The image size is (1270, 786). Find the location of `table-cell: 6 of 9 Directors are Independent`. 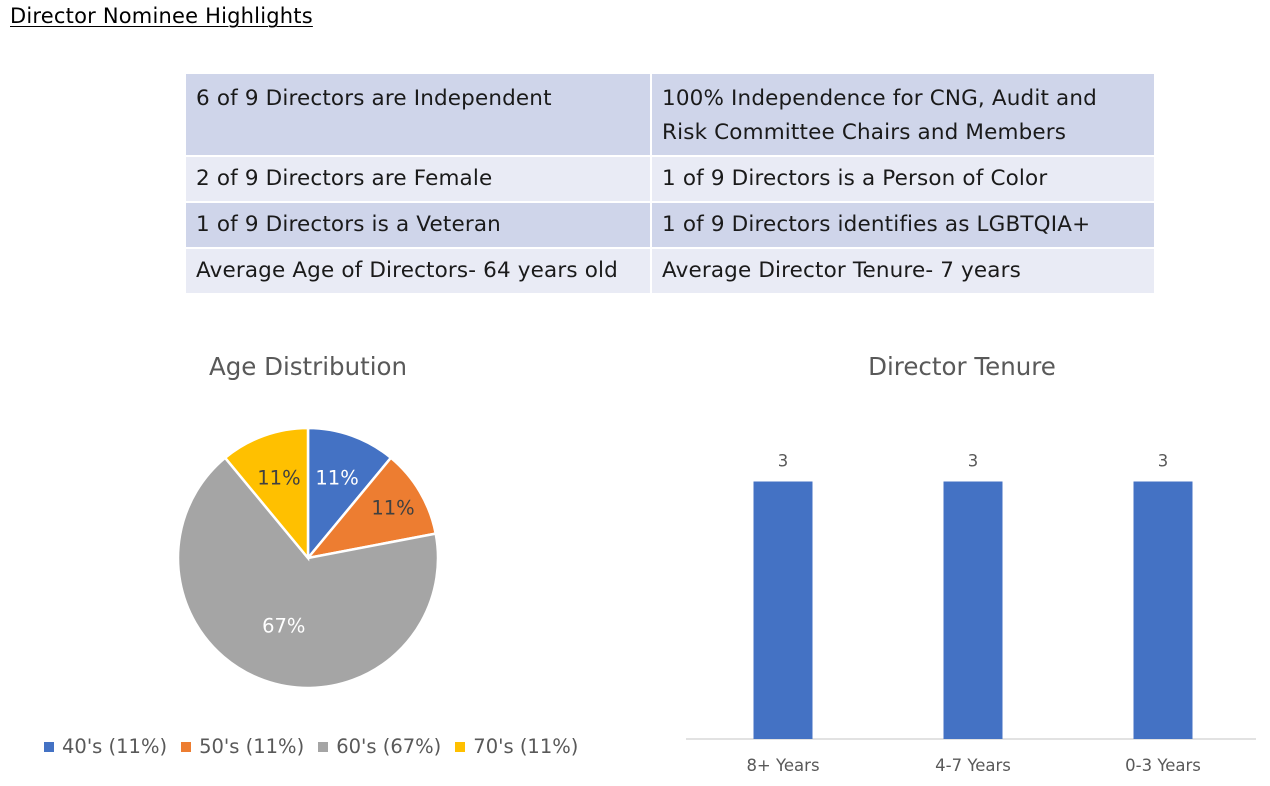

table-cell: 6 of 9 Directors are Independent is located at coordinates (418, 114).